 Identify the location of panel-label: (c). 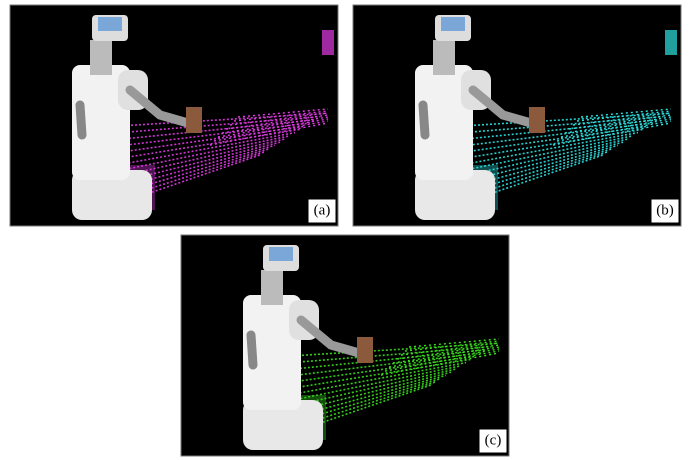
(493, 440).